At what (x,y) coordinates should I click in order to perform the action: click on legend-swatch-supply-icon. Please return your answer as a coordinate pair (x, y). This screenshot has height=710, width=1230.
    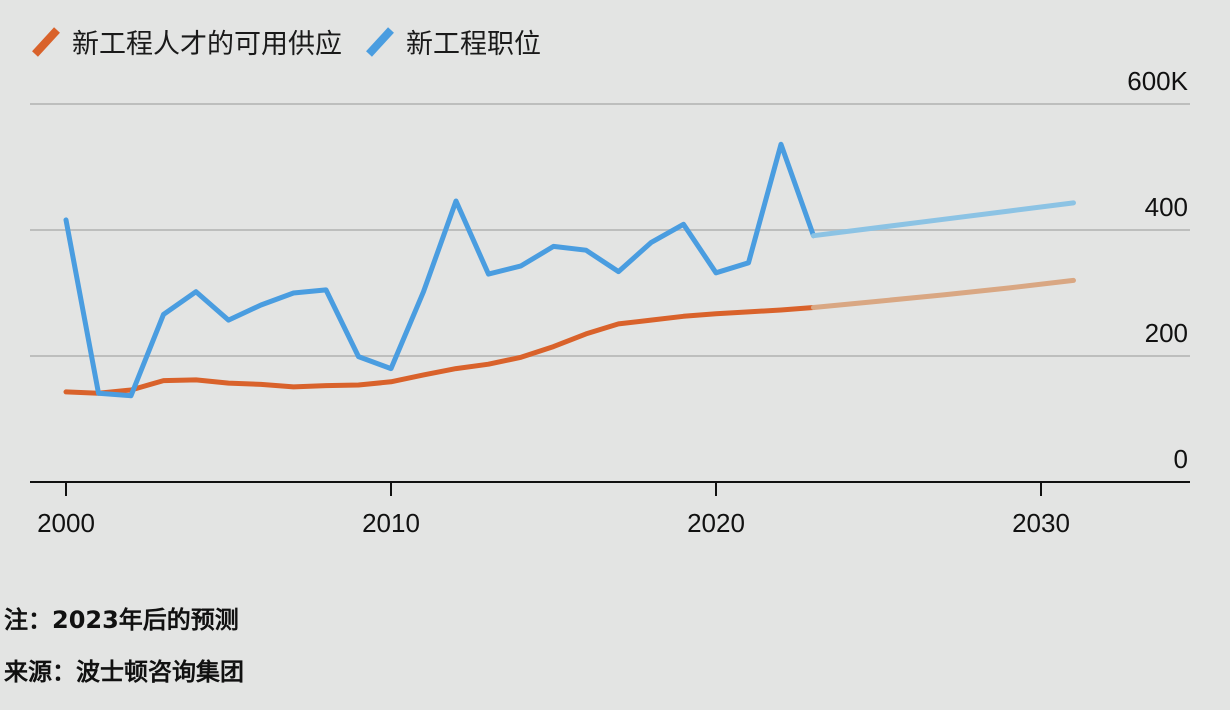
    Looking at the image, I should click on (46, 41).